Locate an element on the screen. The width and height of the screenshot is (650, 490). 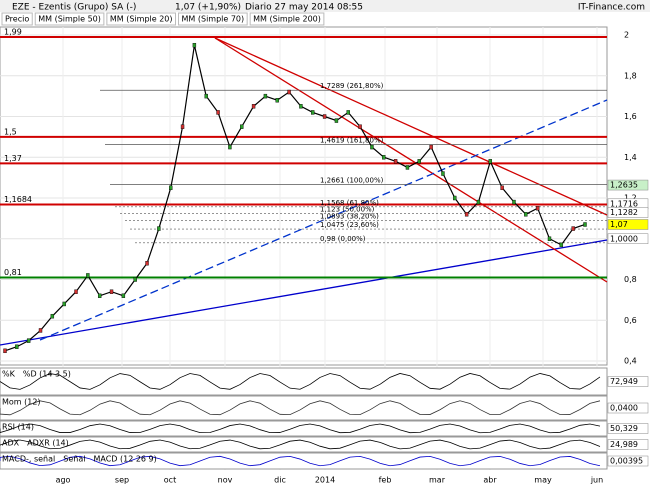
panel-label: Mom (12) is located at coordinates (21, 402).